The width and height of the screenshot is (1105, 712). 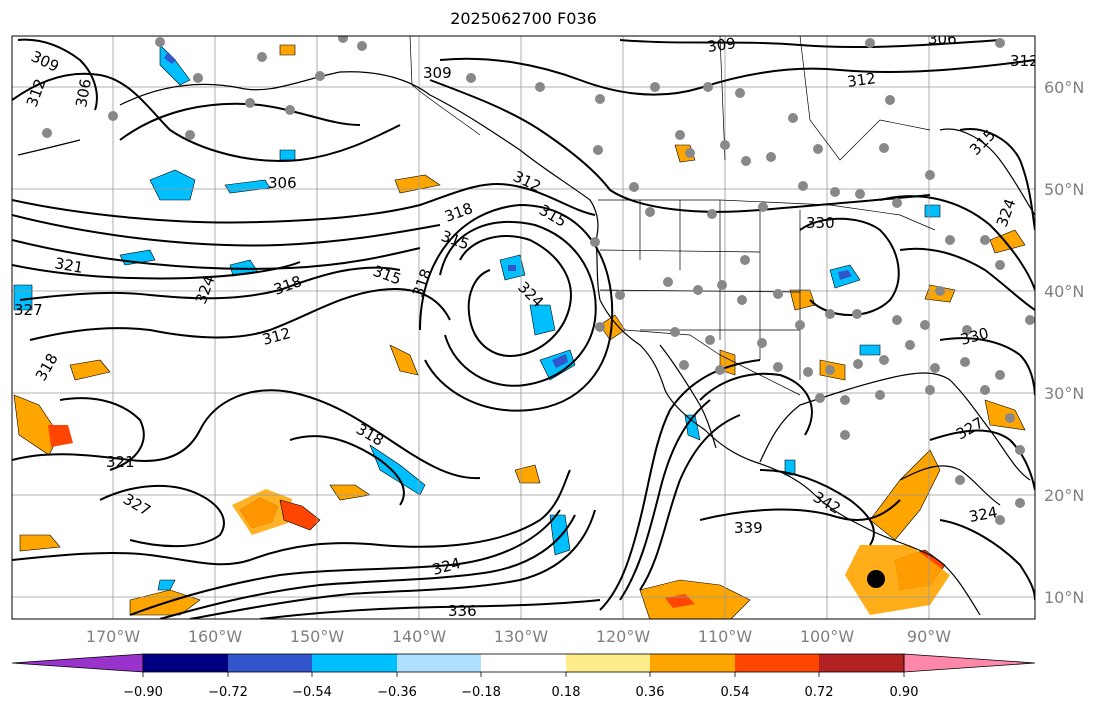 I want to click on lat-label: 60°N, so click(x=1064, y=87).